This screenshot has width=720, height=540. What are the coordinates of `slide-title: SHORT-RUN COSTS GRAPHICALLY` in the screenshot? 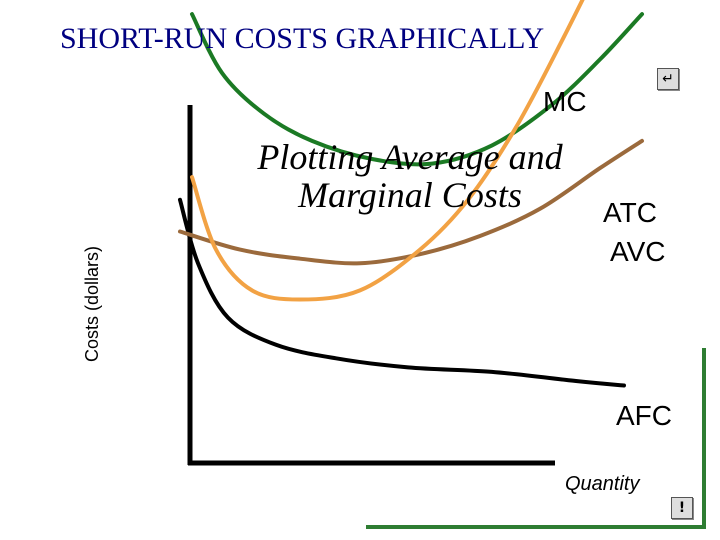 It's located at (302, 38).